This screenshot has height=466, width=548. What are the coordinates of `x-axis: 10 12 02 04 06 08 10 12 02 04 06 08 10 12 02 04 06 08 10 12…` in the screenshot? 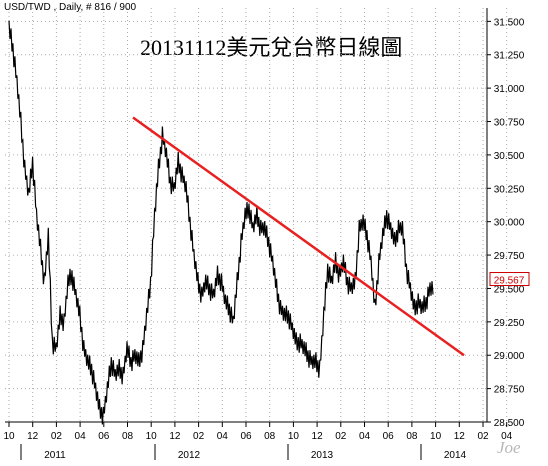 It's located at (258, 441).